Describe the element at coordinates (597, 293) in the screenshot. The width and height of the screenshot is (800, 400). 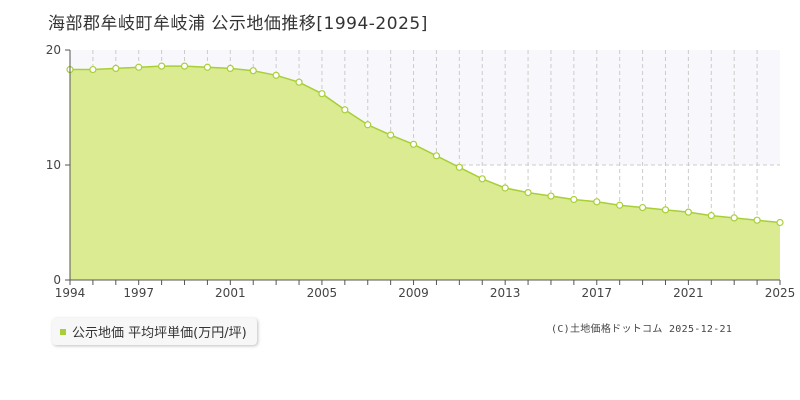
I see `x-tick-label: 2017` at that location.